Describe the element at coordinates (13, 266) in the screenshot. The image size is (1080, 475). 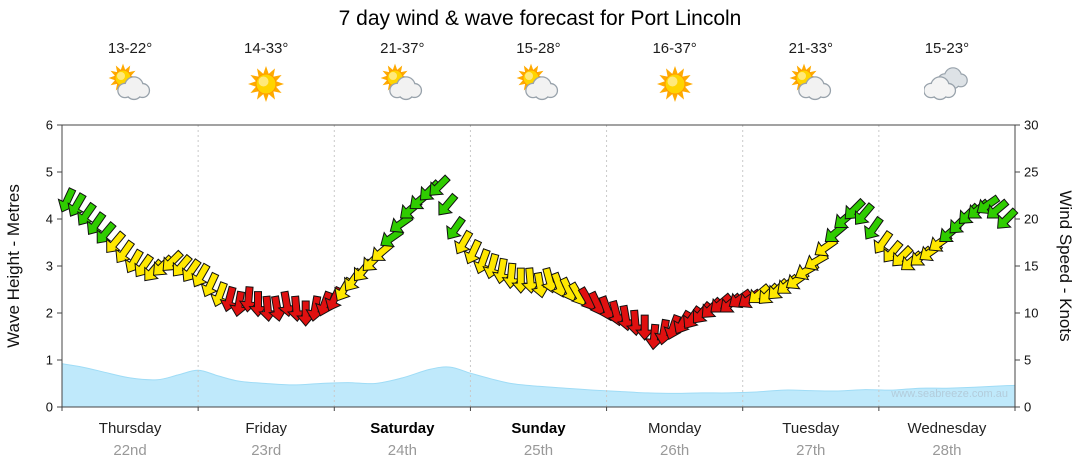
I see `left-axis-title: Wave Height - Metres` at that location.